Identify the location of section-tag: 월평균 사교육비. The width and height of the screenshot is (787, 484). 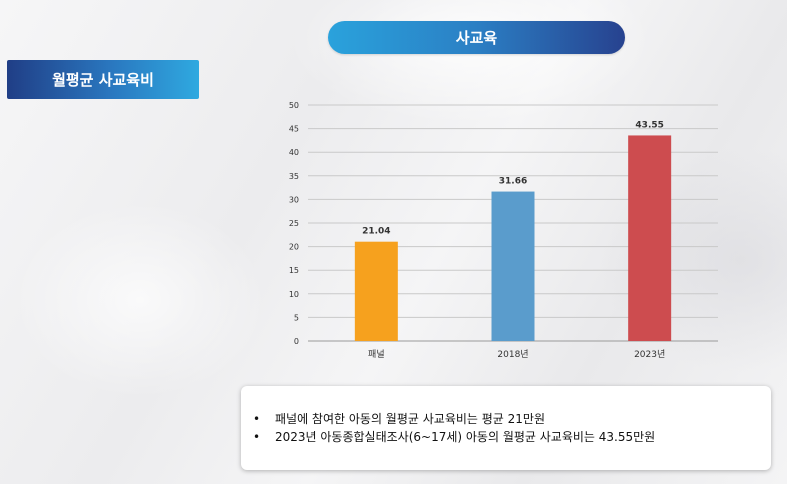
(103, 79).